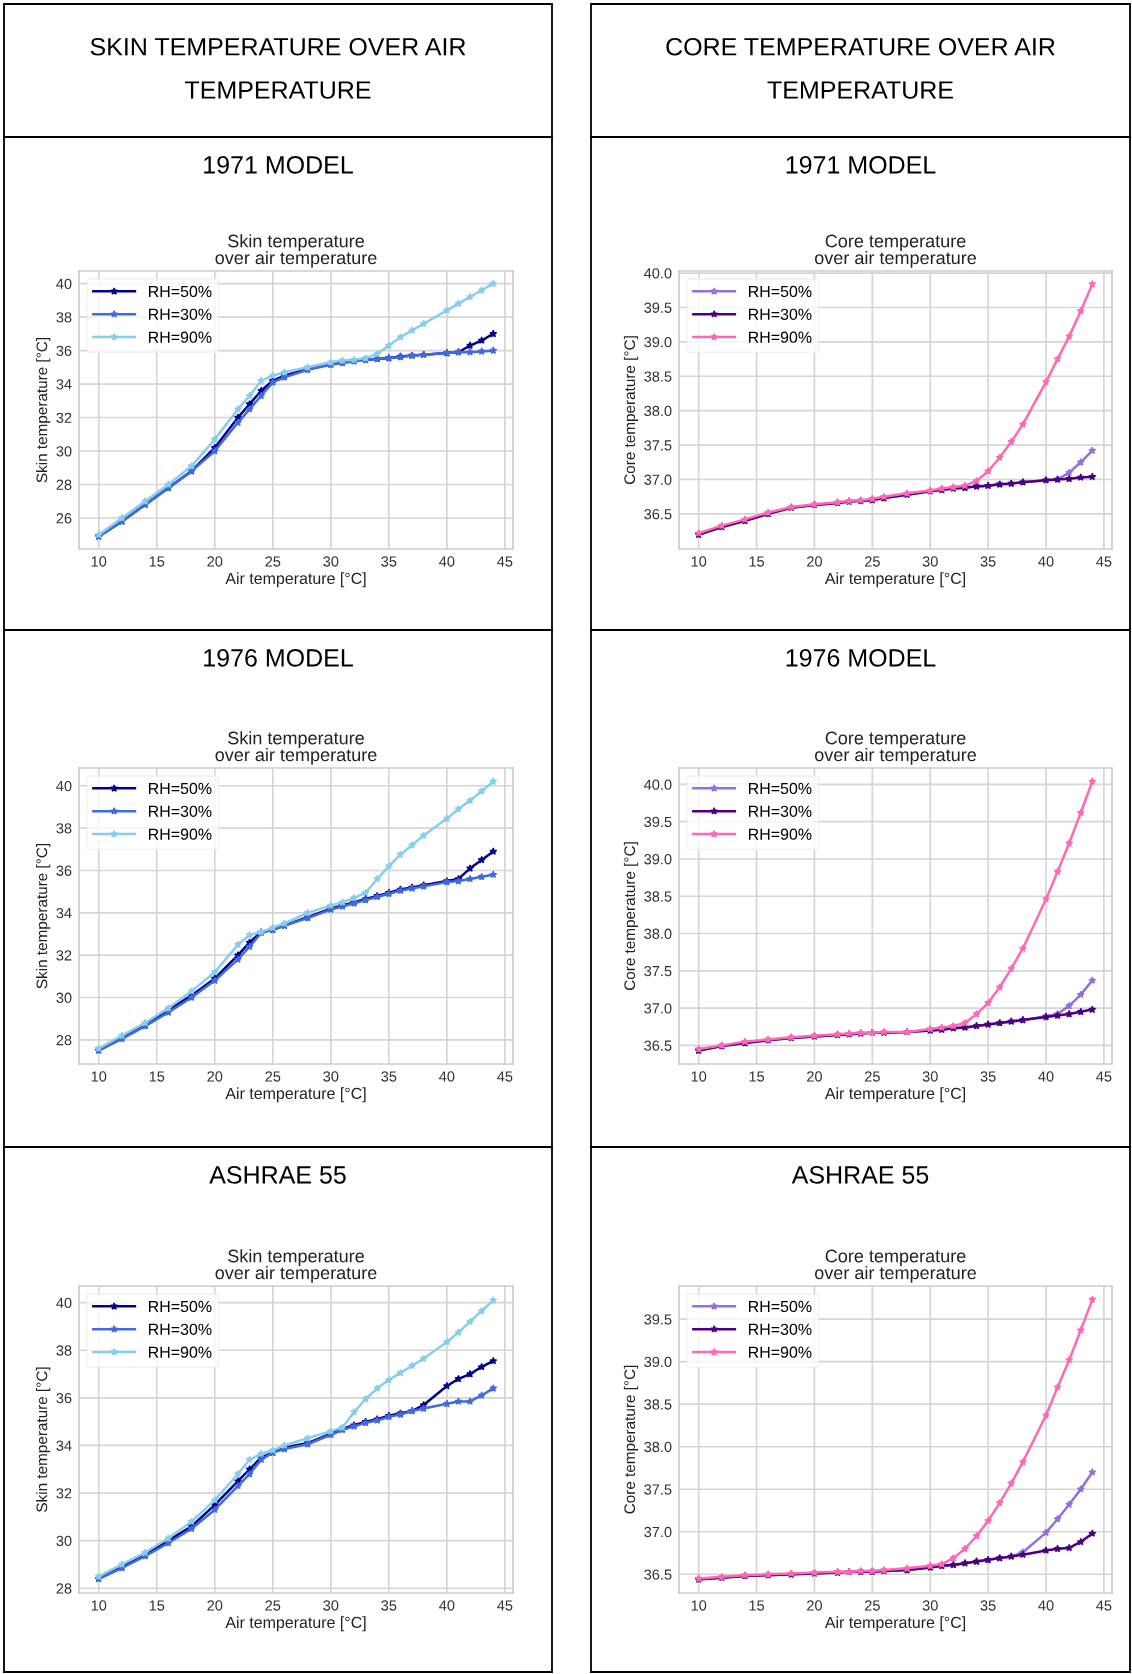 This screenshot has width=1132, height=1674. I want to click on y-axis-title: Skin temperature [°C], so click(43, 410).